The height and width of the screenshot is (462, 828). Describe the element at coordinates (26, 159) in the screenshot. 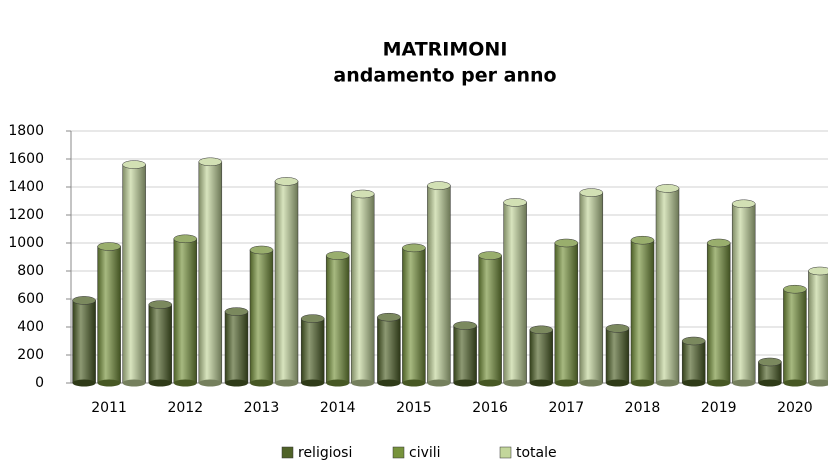

I see `y-tick-label: 1600` at that location.